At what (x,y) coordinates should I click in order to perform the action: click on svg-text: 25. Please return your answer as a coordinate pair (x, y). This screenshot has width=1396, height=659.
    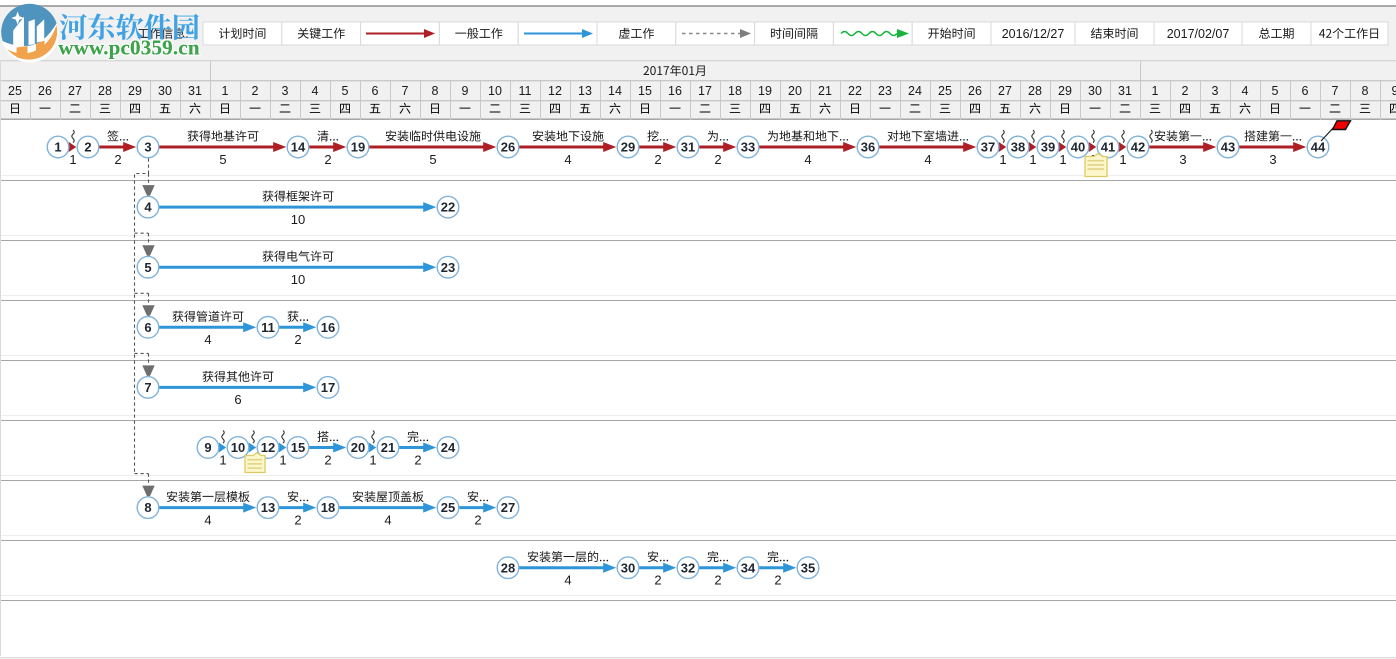
    Looking at the image, I should click on (15, 91).